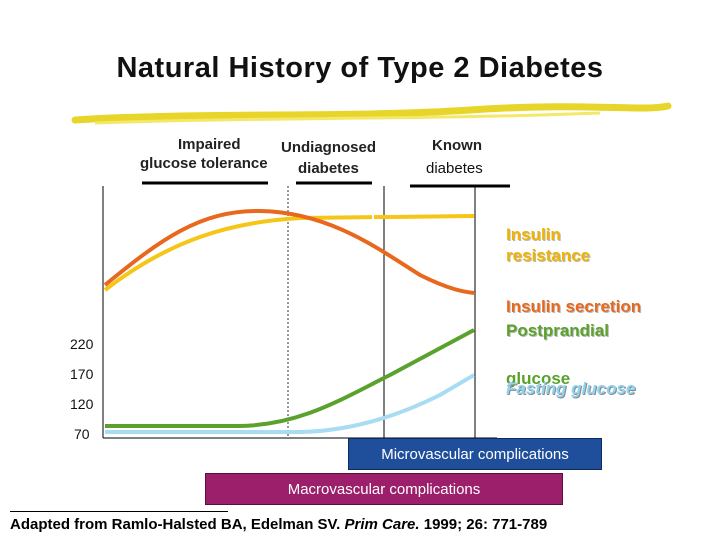 The width and height of the screenshot is (720, 540). What do you see at coordinates (82, 434) in the screenshot?
I see `y-tick-70: 70` at bounding box center [82, 434].